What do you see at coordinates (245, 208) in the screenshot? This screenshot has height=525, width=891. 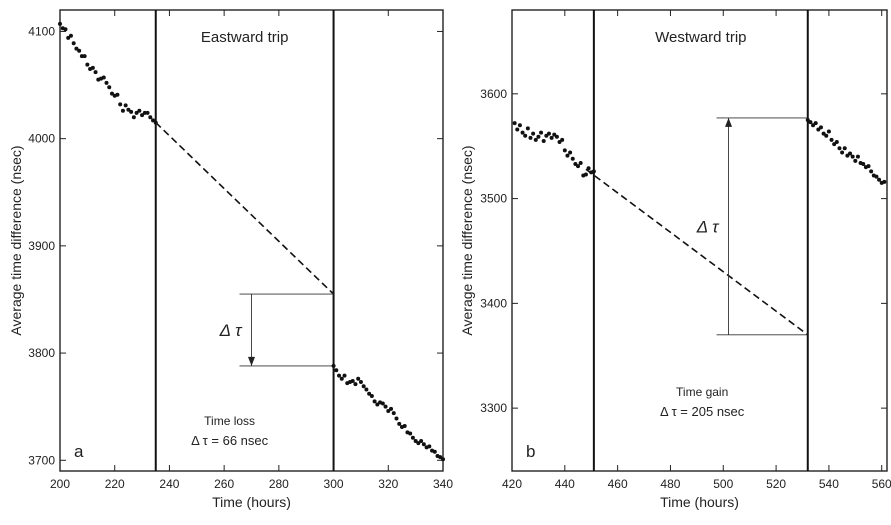 I see `extrapolation-line` at bounding box center [245, 208].